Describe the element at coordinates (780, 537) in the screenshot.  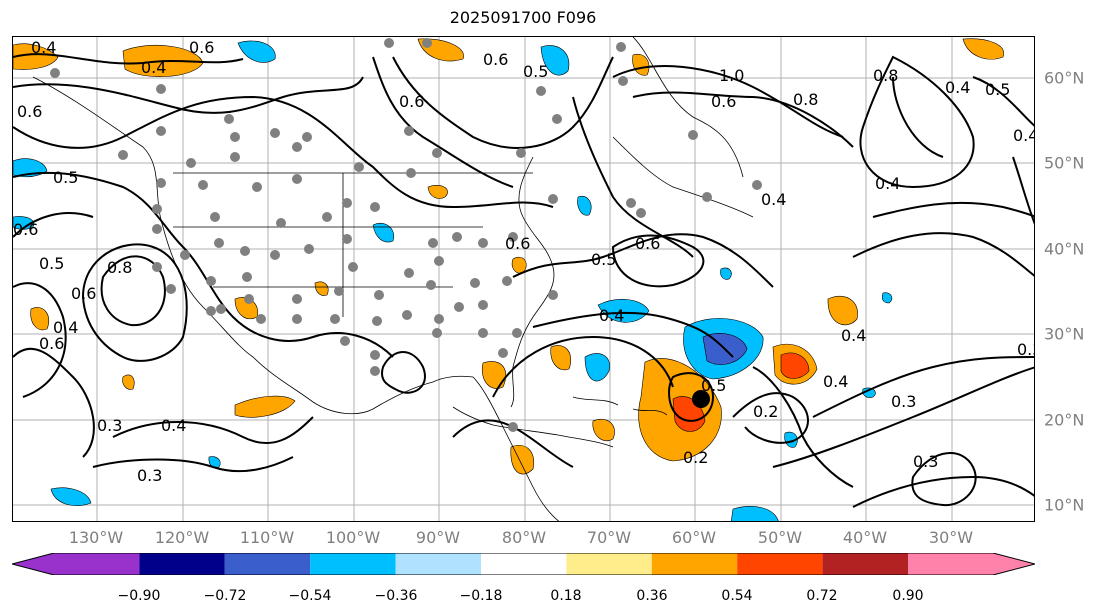
I see `lon-label: 50°W` at that location.